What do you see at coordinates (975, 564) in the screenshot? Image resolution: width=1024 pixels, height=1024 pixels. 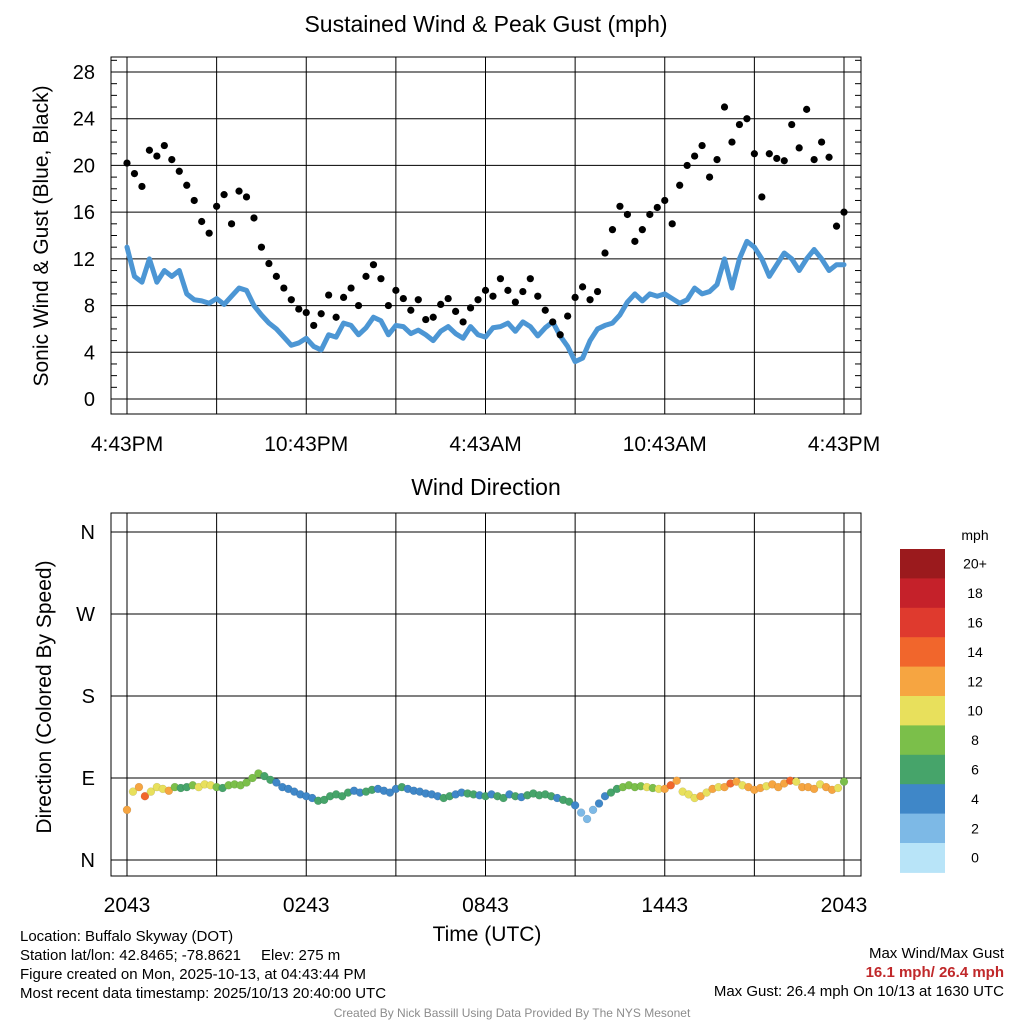 I see `colorbar-label: 20+` at bounding box center [975, 564].